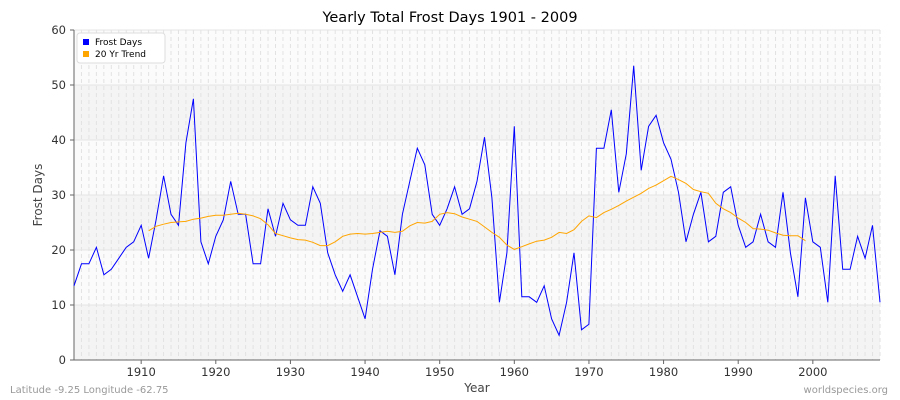 This screenshot has width=900, height=400. I want to click on y-tick-label: 30, so click(58, 195).